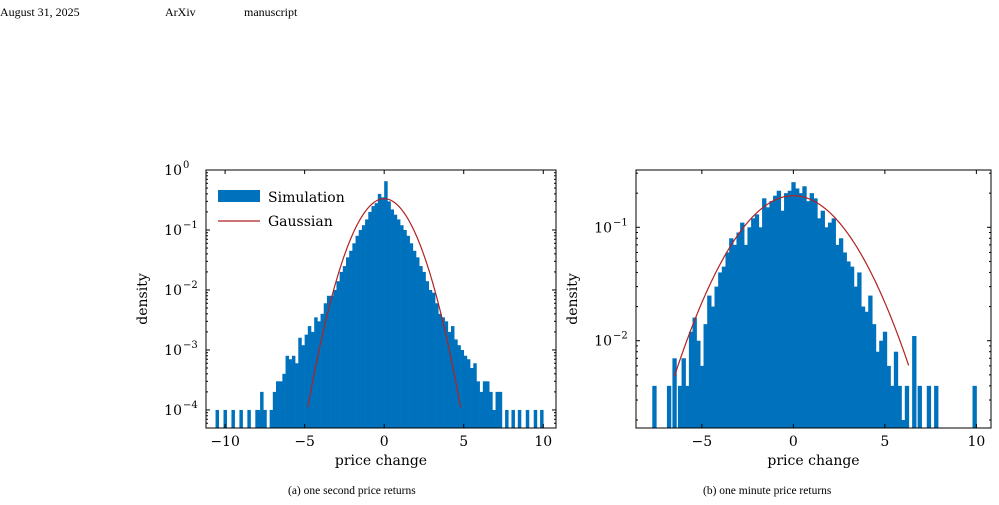  Describe the element at coordinates (239, 196) in the screenshot. I see `legend-swatch-simulation` at that location.